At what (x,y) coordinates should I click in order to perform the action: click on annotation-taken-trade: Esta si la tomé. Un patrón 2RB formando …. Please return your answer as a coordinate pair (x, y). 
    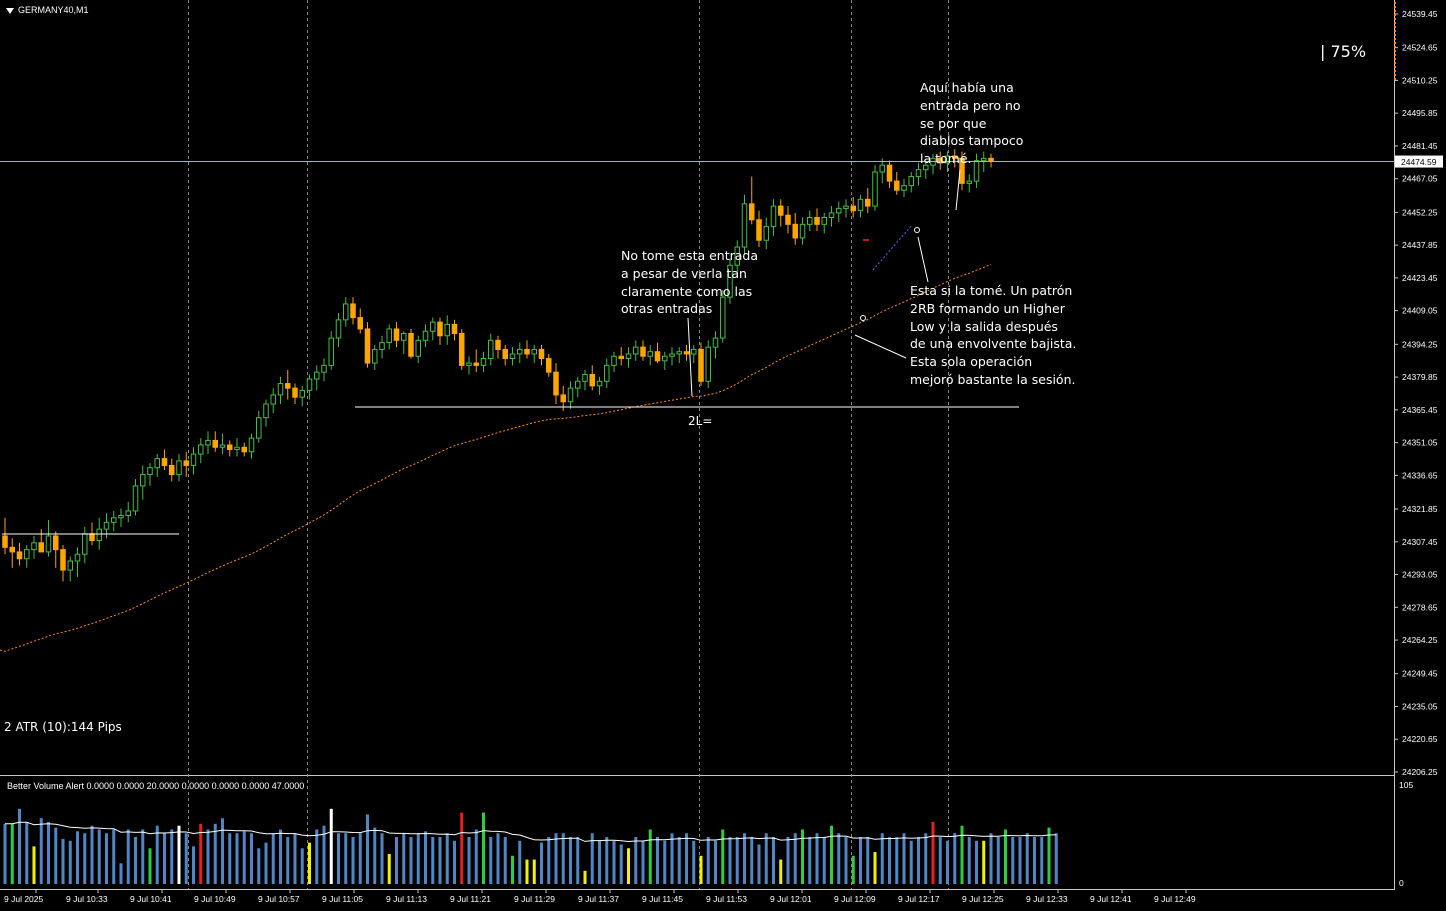
    Looking at the image, I should click on (993, 335).